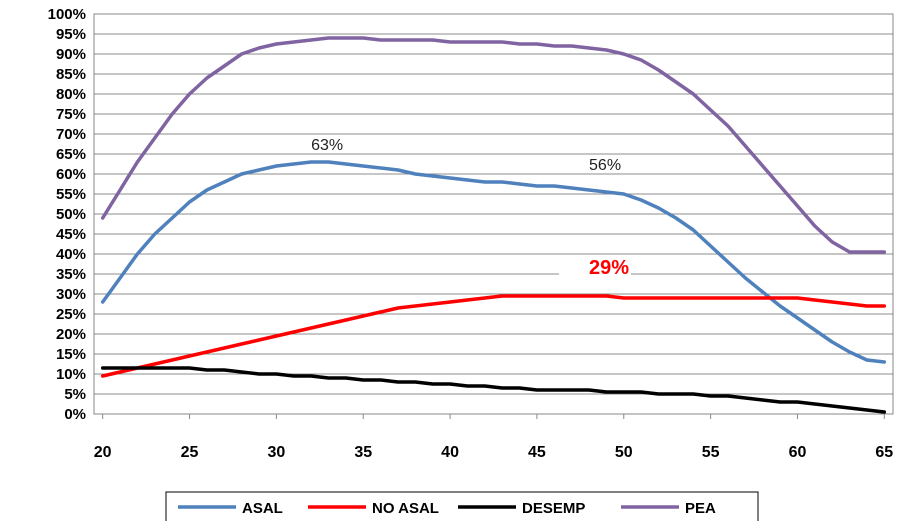 The height and width of the screenshot is (521, 907). What do you see at coordinates (798, 452) in the screenshot?
I see `x-tick-label: 60` at bounding box center [798, 452].